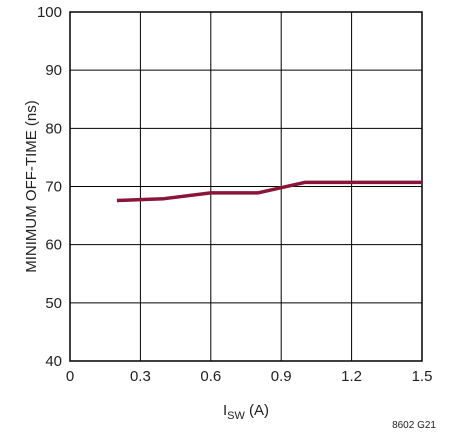 Image resolution: width=450 pixels, height=434 pixels. Describe the element at coordinates (53, 361) in the screenshot. I see `y-tick-label: 40` at that location.